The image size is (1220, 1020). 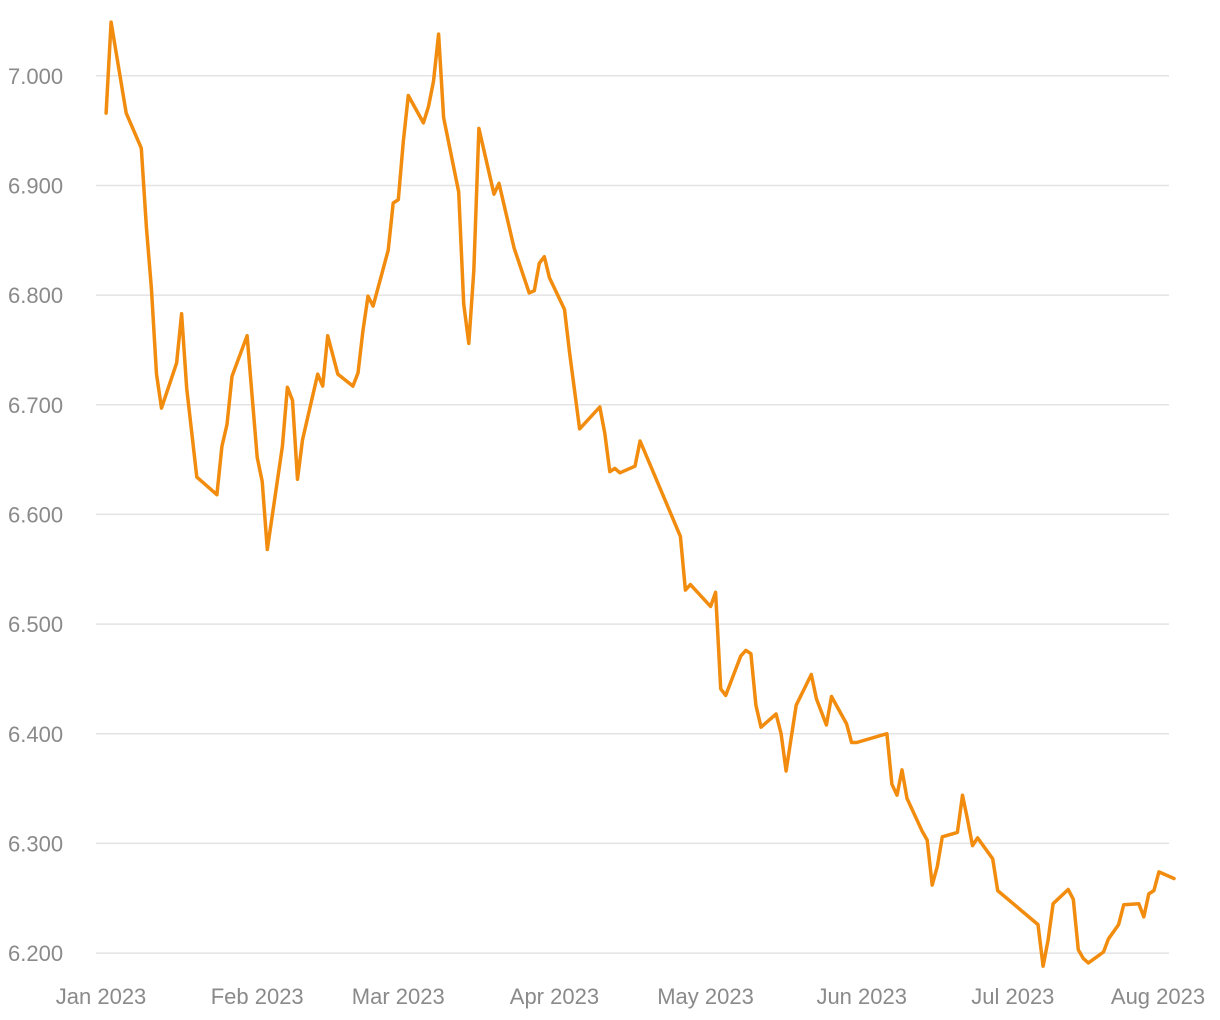 What do you see at coordinates (35, 295) in the screenshot?
I see `y-tick-label: 6.800` at bounding box center [35, 295].